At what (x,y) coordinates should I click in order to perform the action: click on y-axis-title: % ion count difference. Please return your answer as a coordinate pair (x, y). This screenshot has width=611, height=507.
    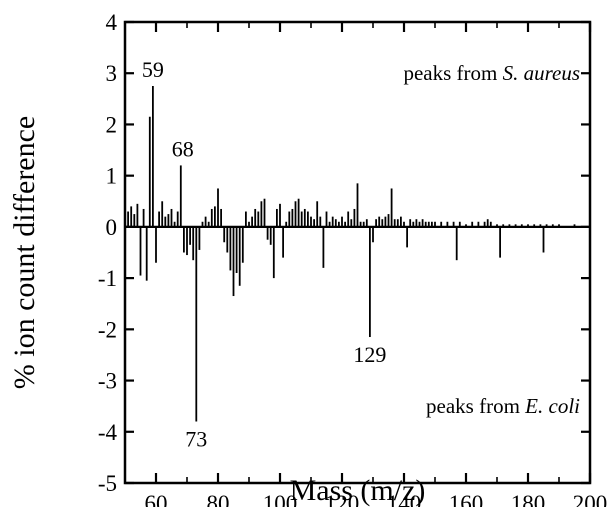
    Looking at the image, I should click on (24, 253).